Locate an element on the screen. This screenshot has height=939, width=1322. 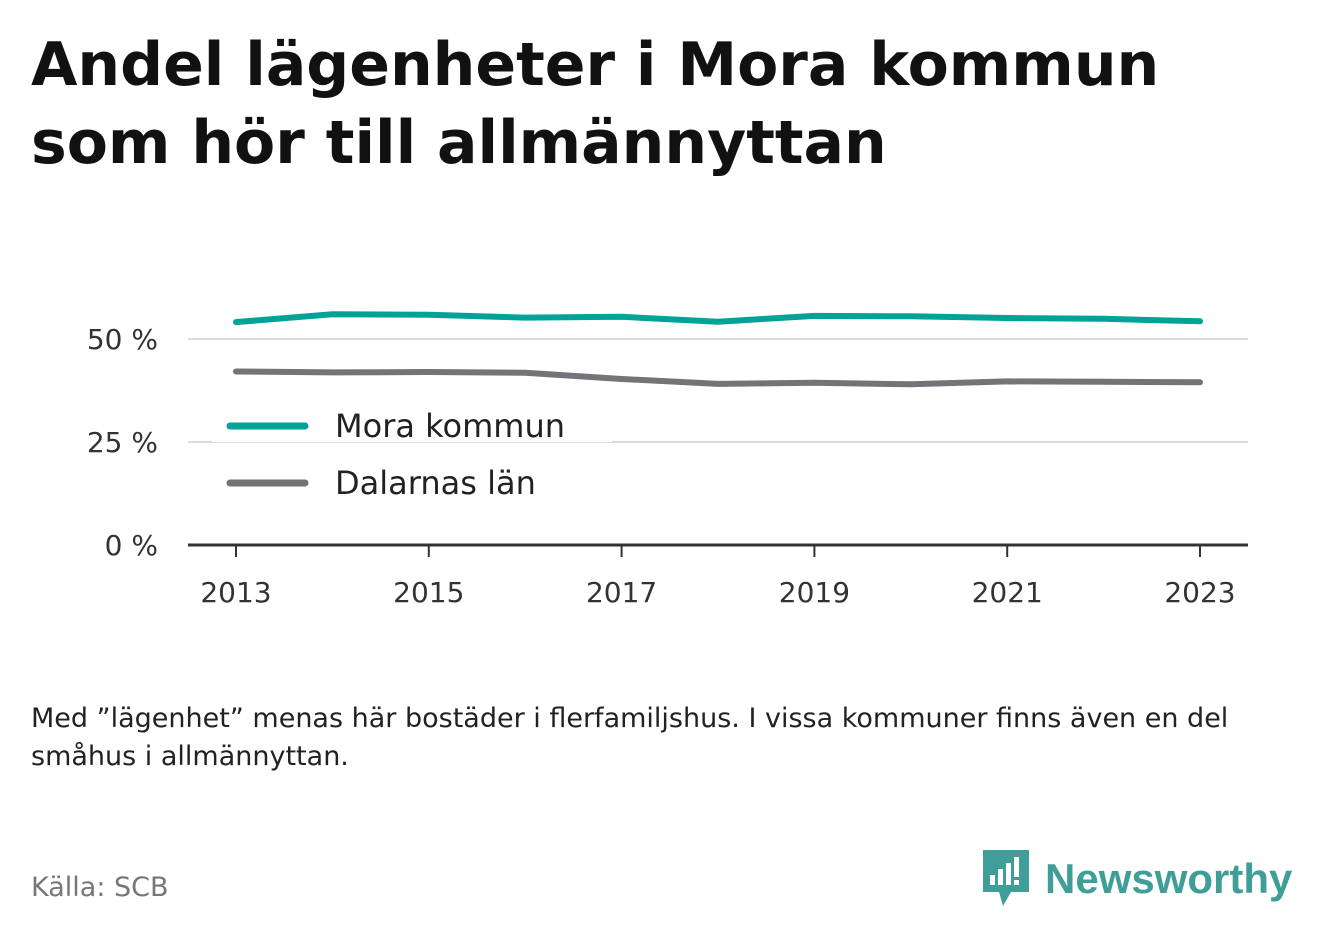
y-tick-label: 50 % is located at coordinates (122, 339).